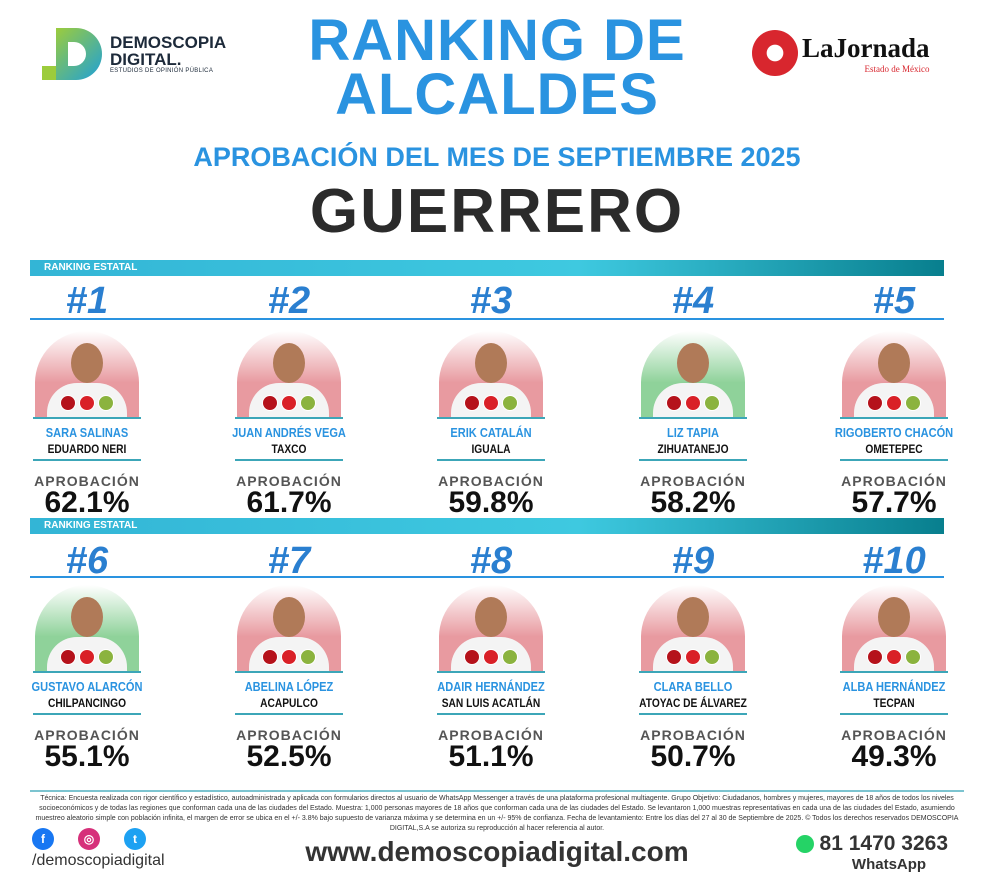 The width and height of the screenshot is (994, 877). What do you see at coordinates (775, 53) in the screenshot?
I see `sun-icon` at bounding box center [775, 53].